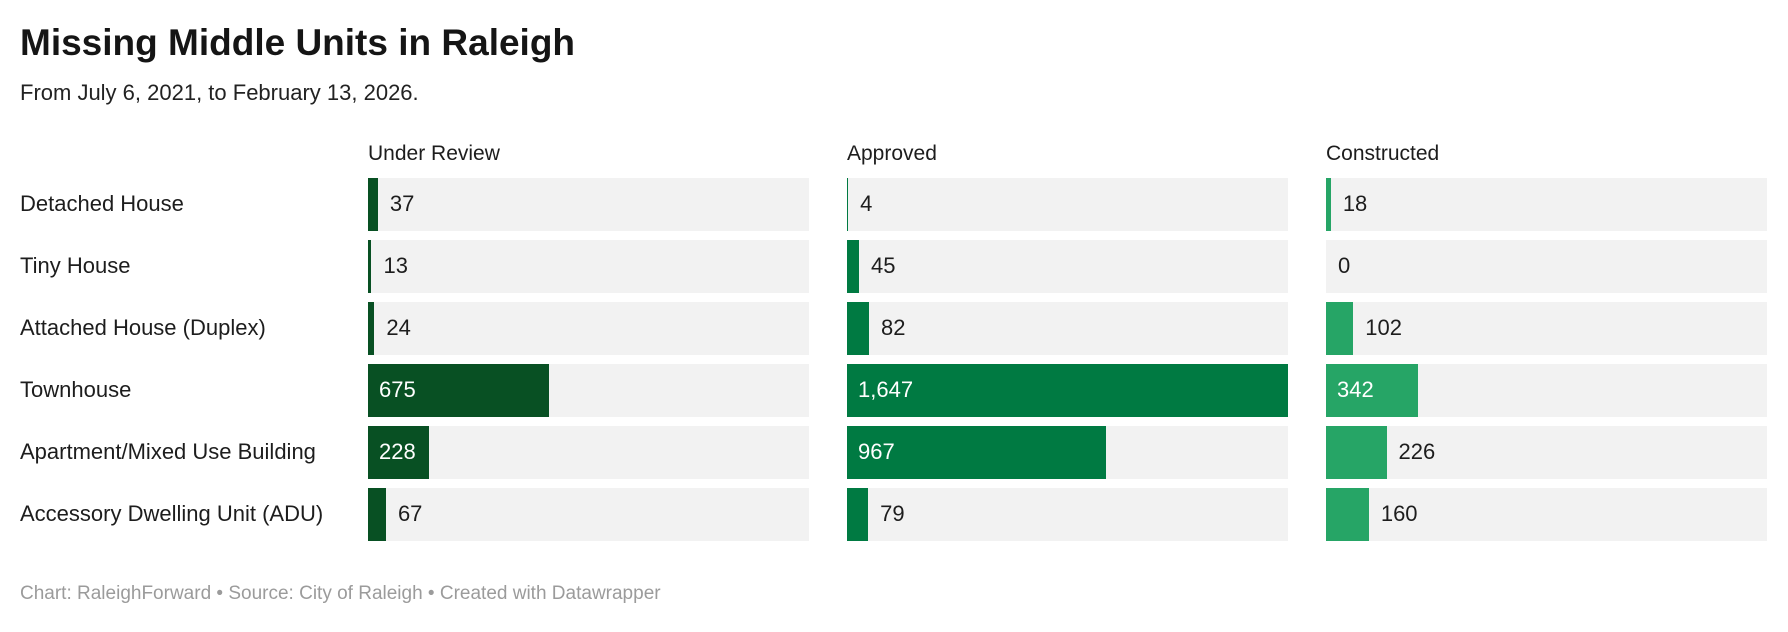 Image resolution: width=1788 pixels, height=632 pixels. I want to click on bar-value-label: 45, so click(883, 266).